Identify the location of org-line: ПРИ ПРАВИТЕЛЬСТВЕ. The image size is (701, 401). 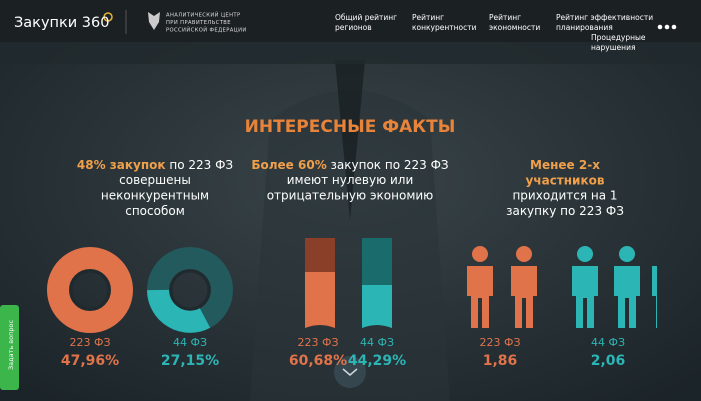
(198, 23).